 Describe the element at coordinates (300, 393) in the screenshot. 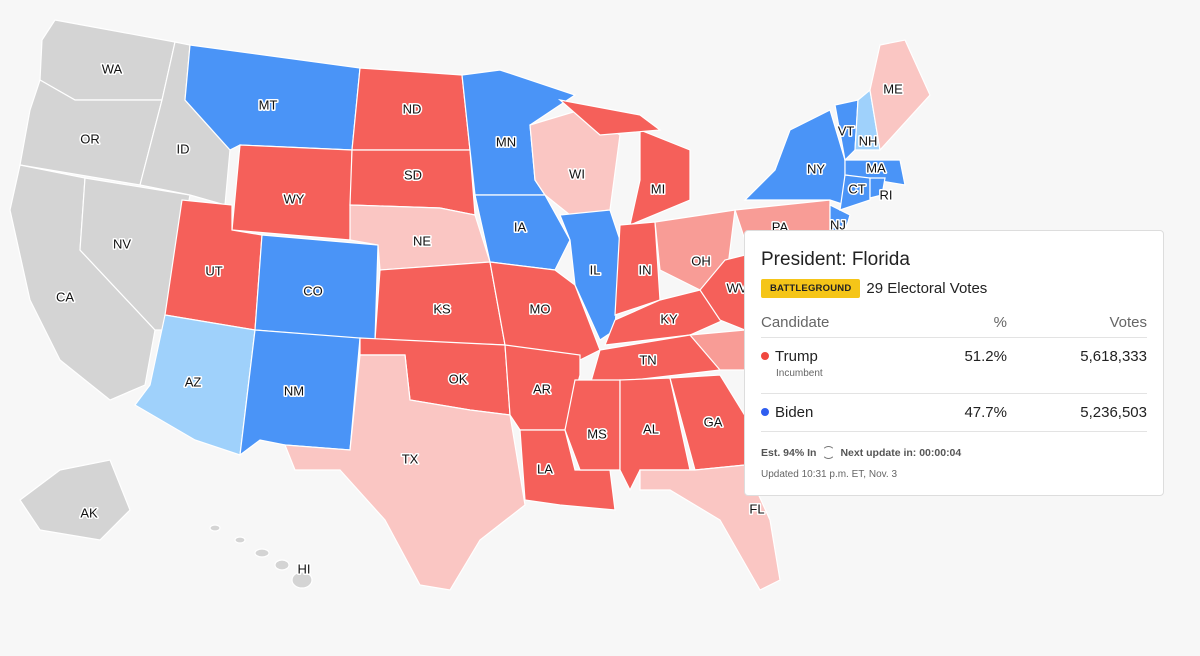

I see `state-nm` at that location.